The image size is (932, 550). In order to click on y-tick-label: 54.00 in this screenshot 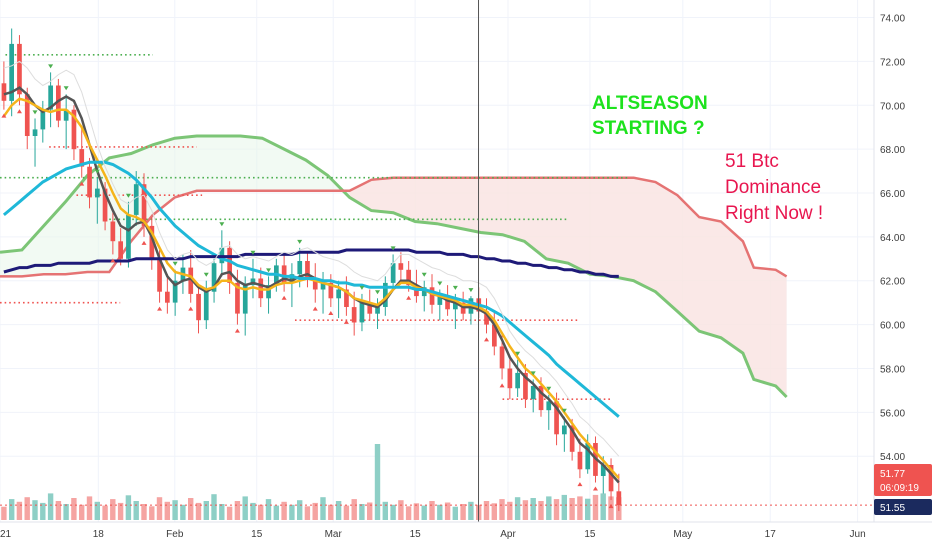, I will do `click(892, 457)`.